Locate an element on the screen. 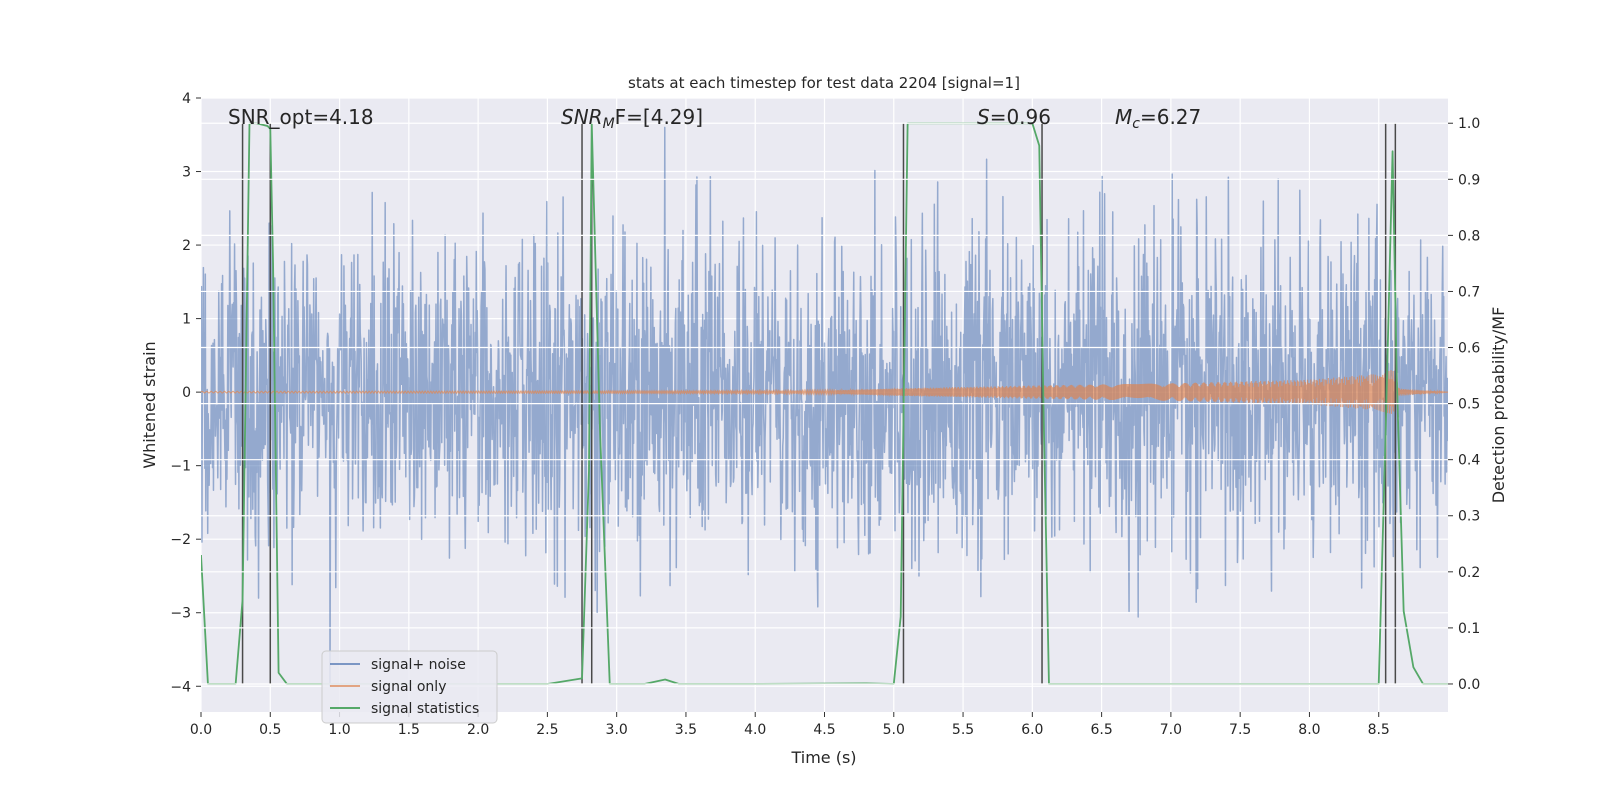 Image resolution: width=1600 pixels, height=804 pixels. y-tick-label: 4 is located at coordinates (186, 99).